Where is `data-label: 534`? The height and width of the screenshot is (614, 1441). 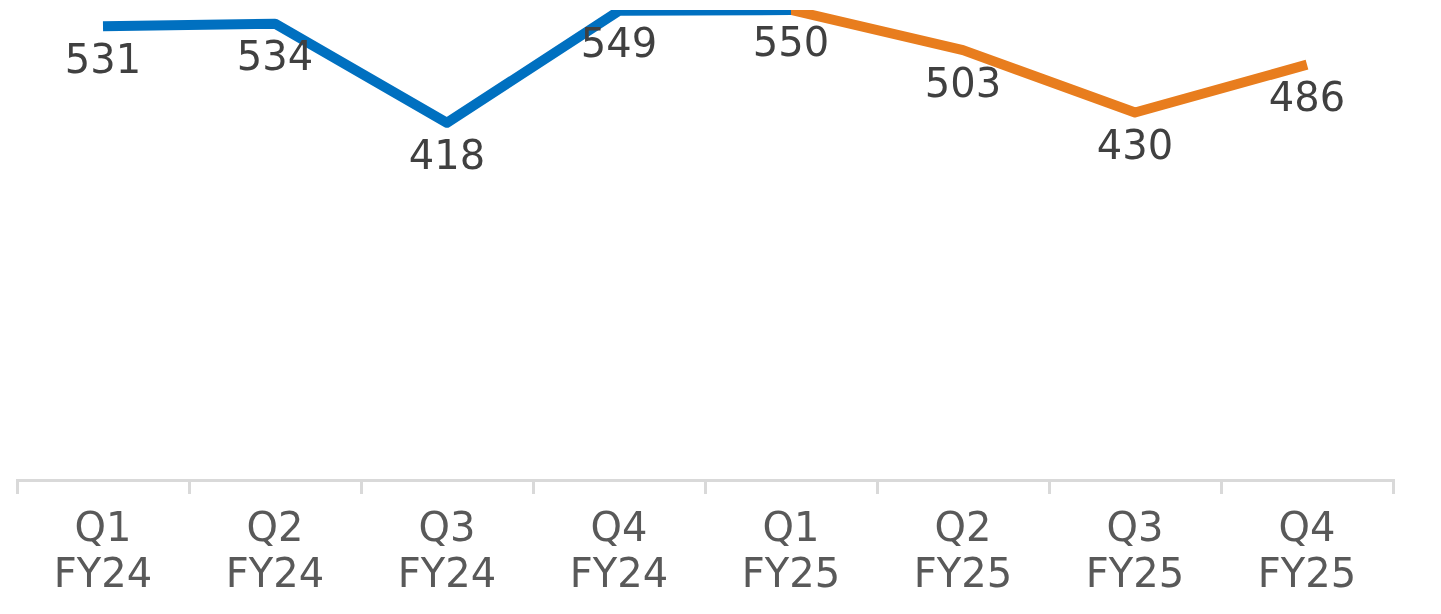
data-label: 534 is located at coordinates (275, 56).